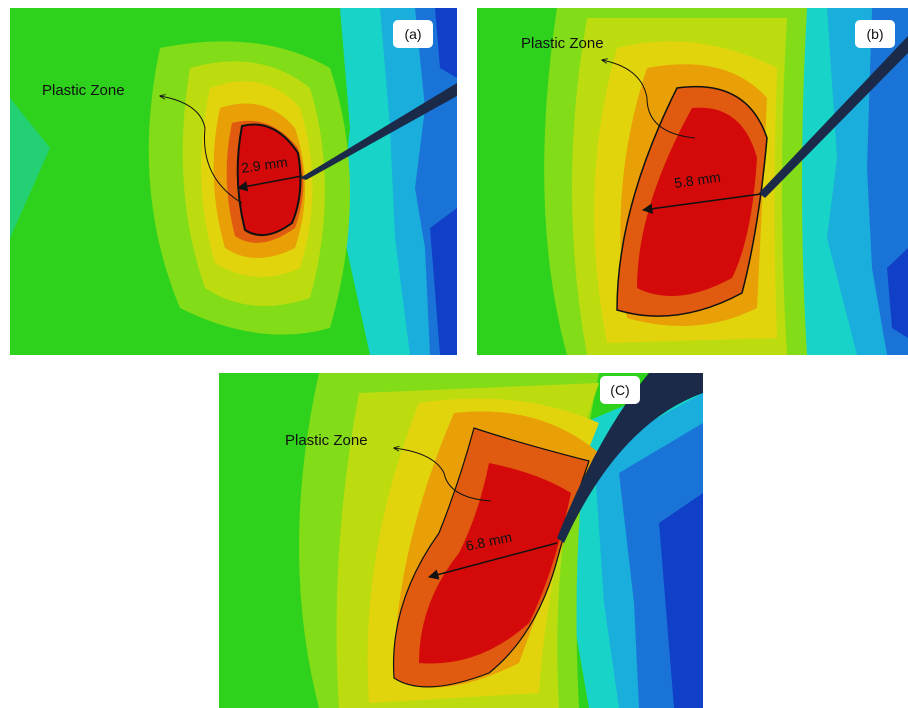 The width and height of the screenshot is (908, 708). Describe the element at coordinates (697, 180) in the screenshot. I see `measurement: 5.8 mm` at that location.